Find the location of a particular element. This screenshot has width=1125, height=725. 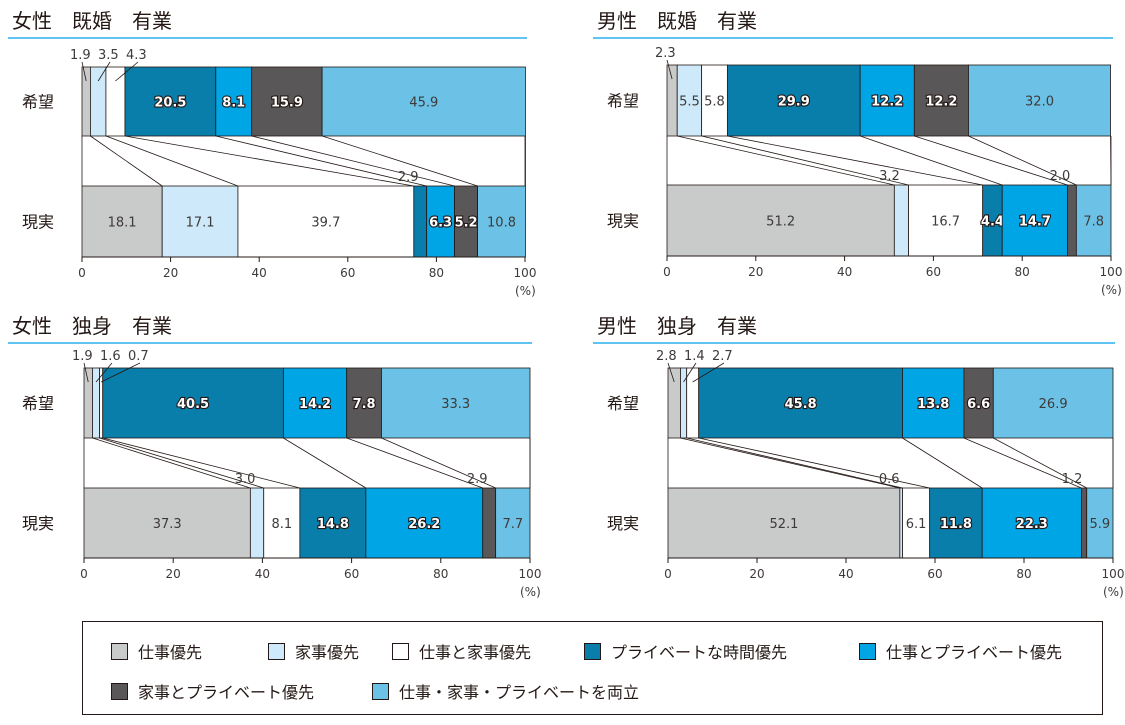

data-label: 22.3 is located at coordinates (1032, 524).